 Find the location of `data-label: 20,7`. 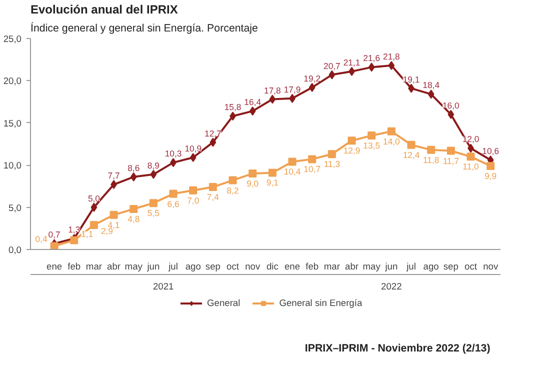

data-label: 20,7 is located at coordinates (332, 65).